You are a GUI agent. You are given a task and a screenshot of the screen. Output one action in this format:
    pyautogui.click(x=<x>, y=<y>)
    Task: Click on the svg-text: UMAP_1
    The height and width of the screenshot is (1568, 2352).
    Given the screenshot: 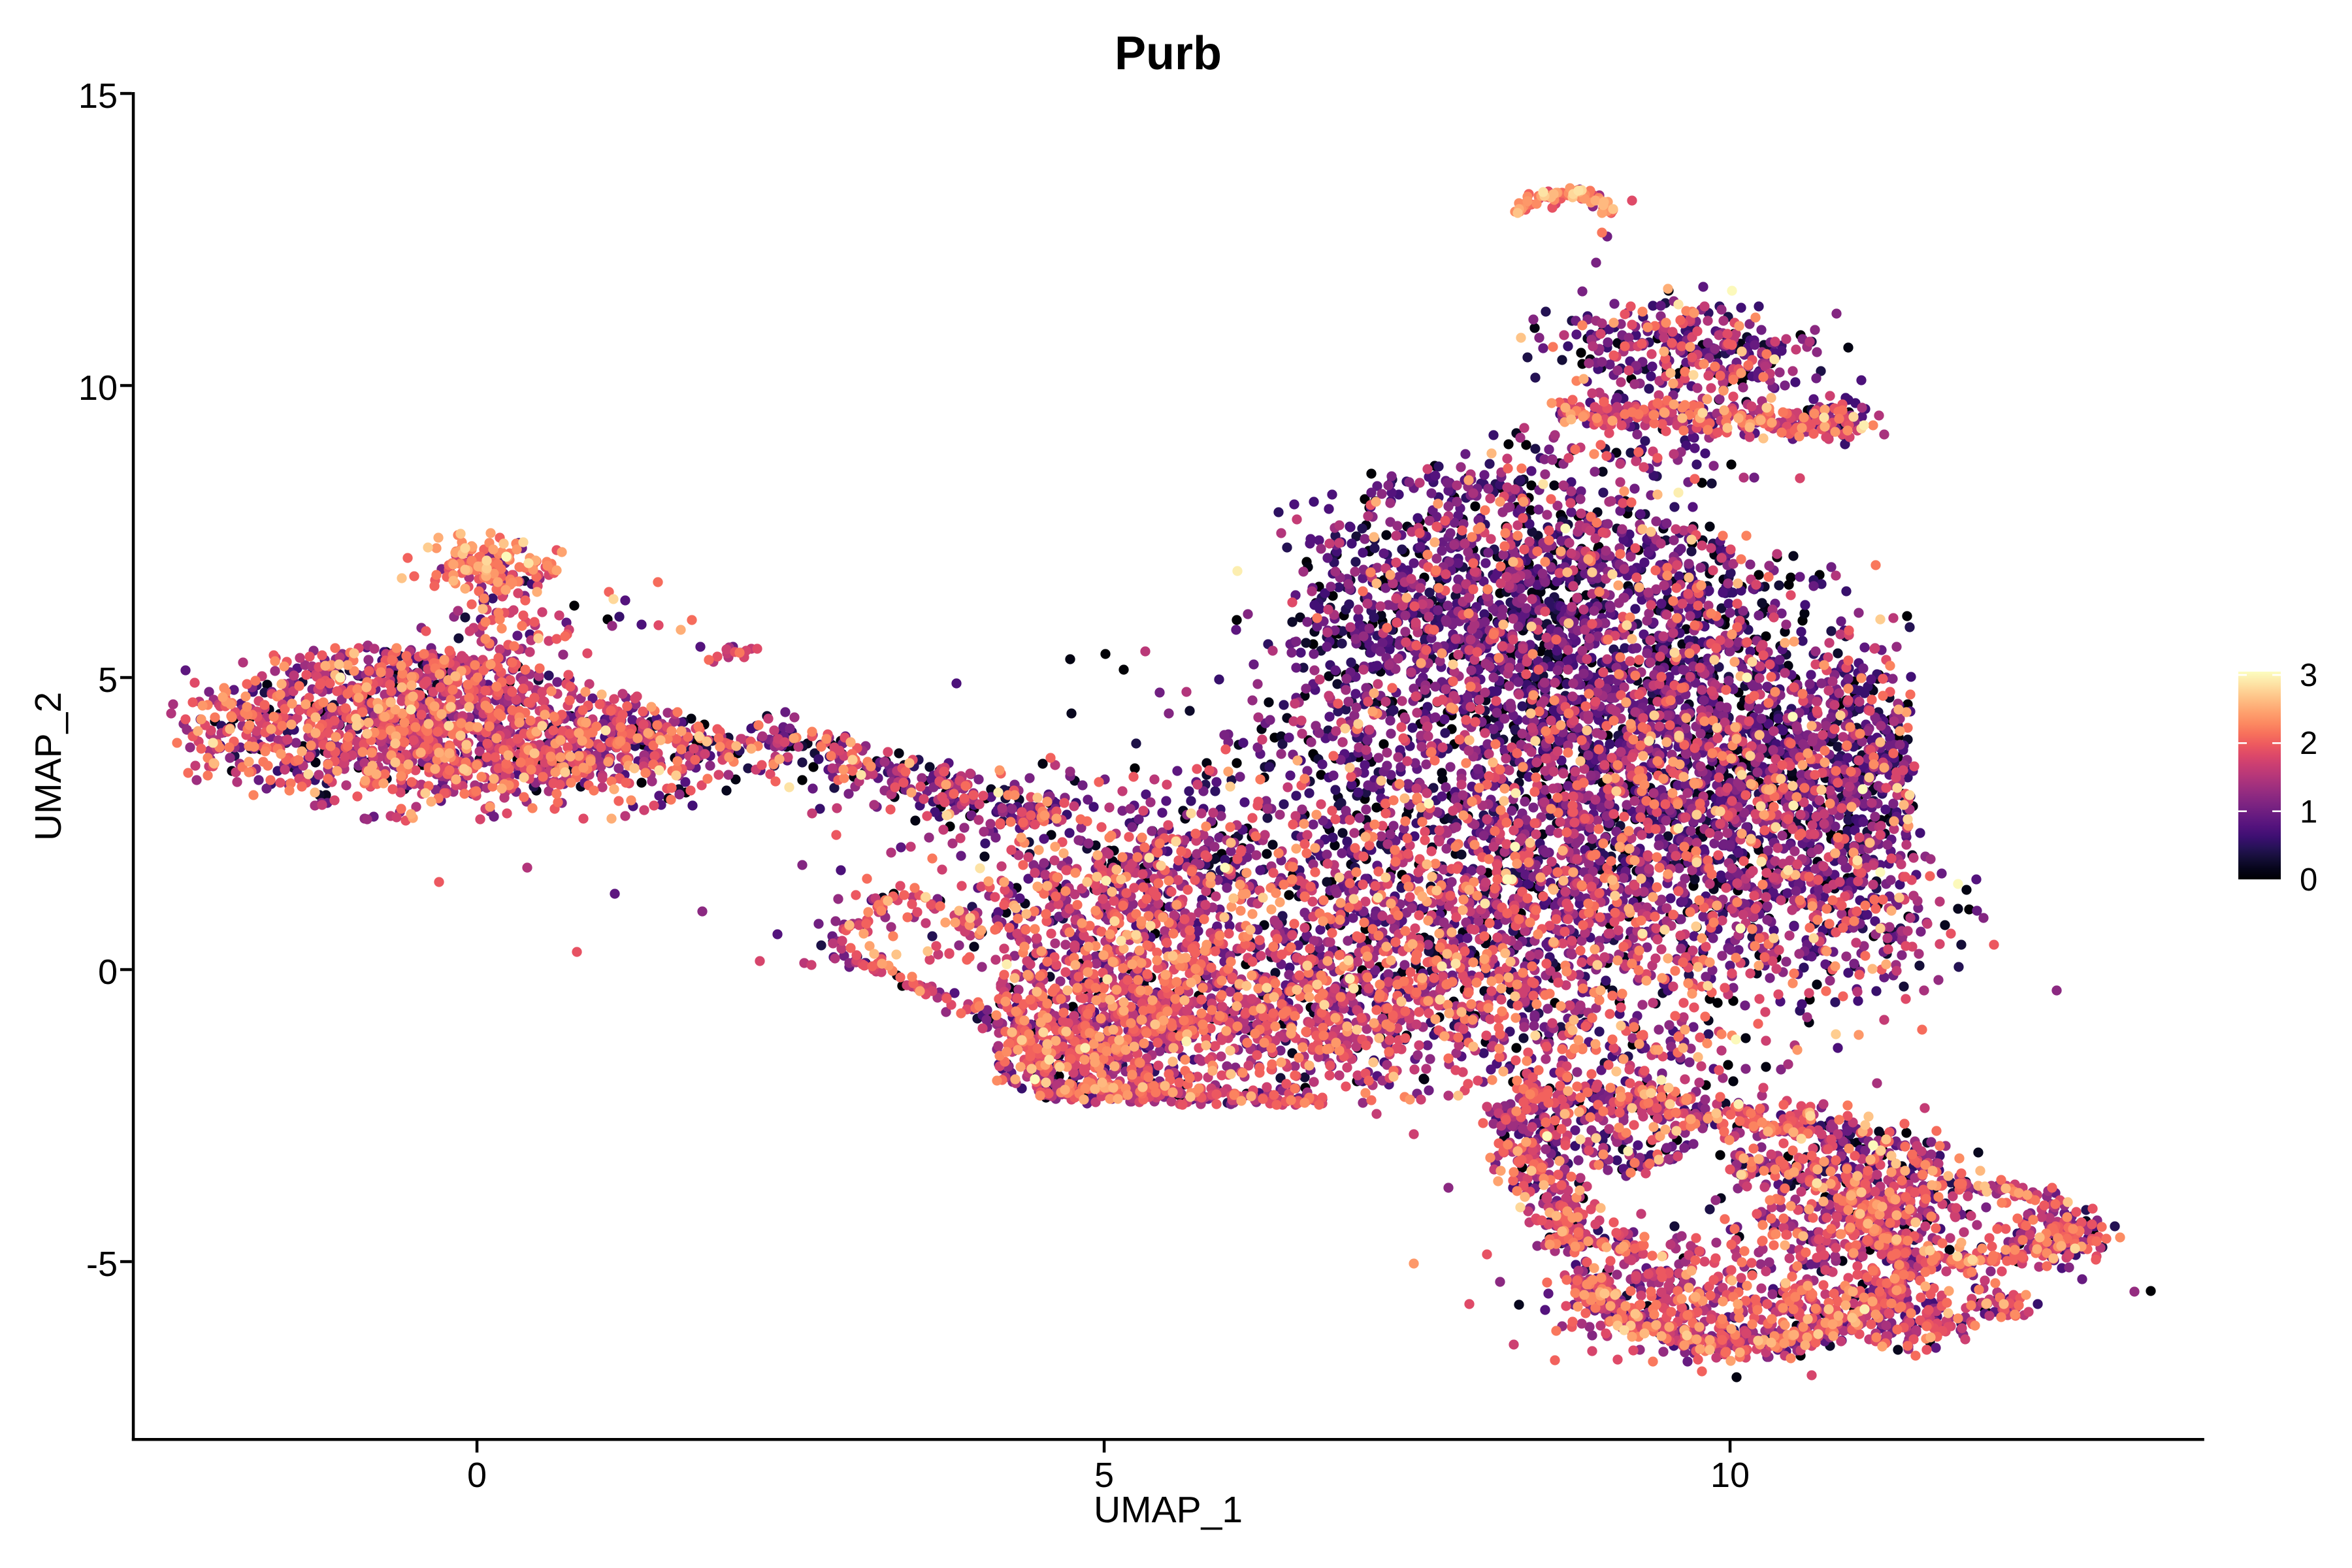 What is the action you would take?
    pyautogui.click(x=1168, y=1510)
    